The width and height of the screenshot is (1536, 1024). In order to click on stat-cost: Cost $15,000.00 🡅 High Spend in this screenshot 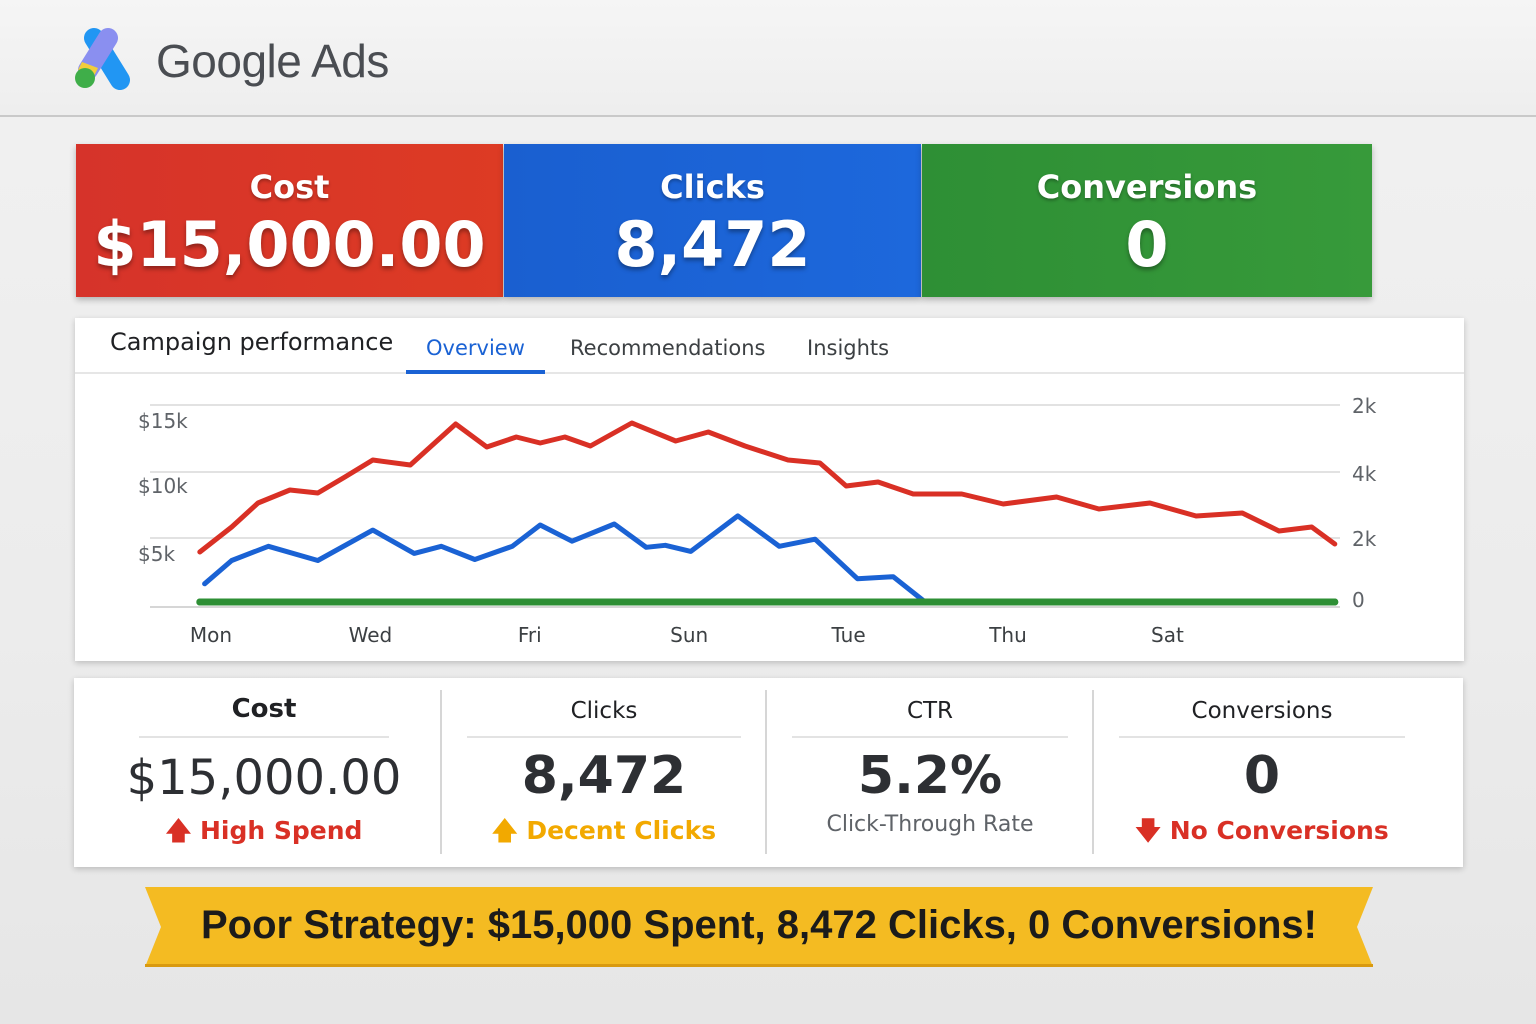, I will do `click(264, 772)`.